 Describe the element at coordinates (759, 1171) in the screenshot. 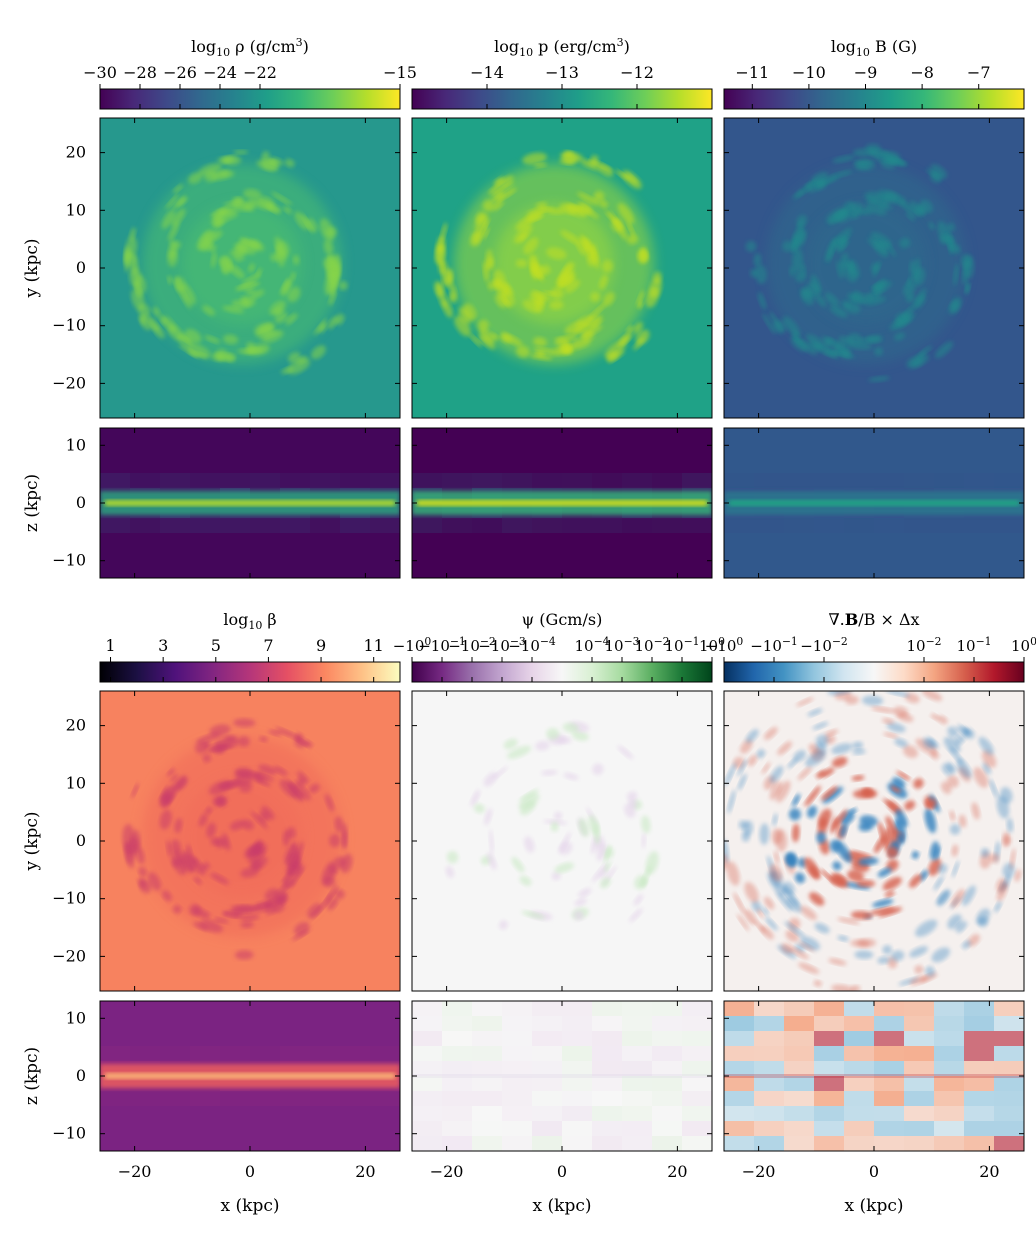

I see `x-tick-label: −20` at that location.